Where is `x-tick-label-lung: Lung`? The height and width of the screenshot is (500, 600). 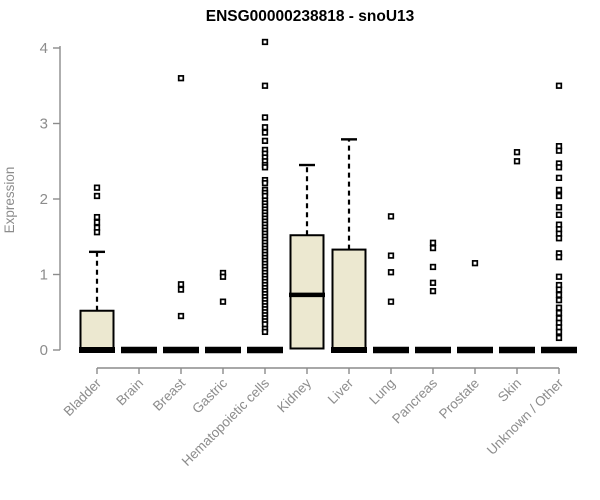 x-tick-label-lung: Lung is located at coordinates (382, 392).